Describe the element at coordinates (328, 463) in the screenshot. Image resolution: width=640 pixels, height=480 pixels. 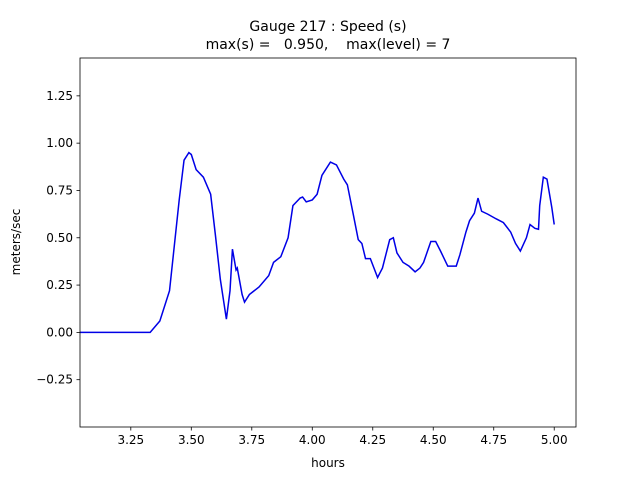
I see `x-axis-label: hours` at that location.